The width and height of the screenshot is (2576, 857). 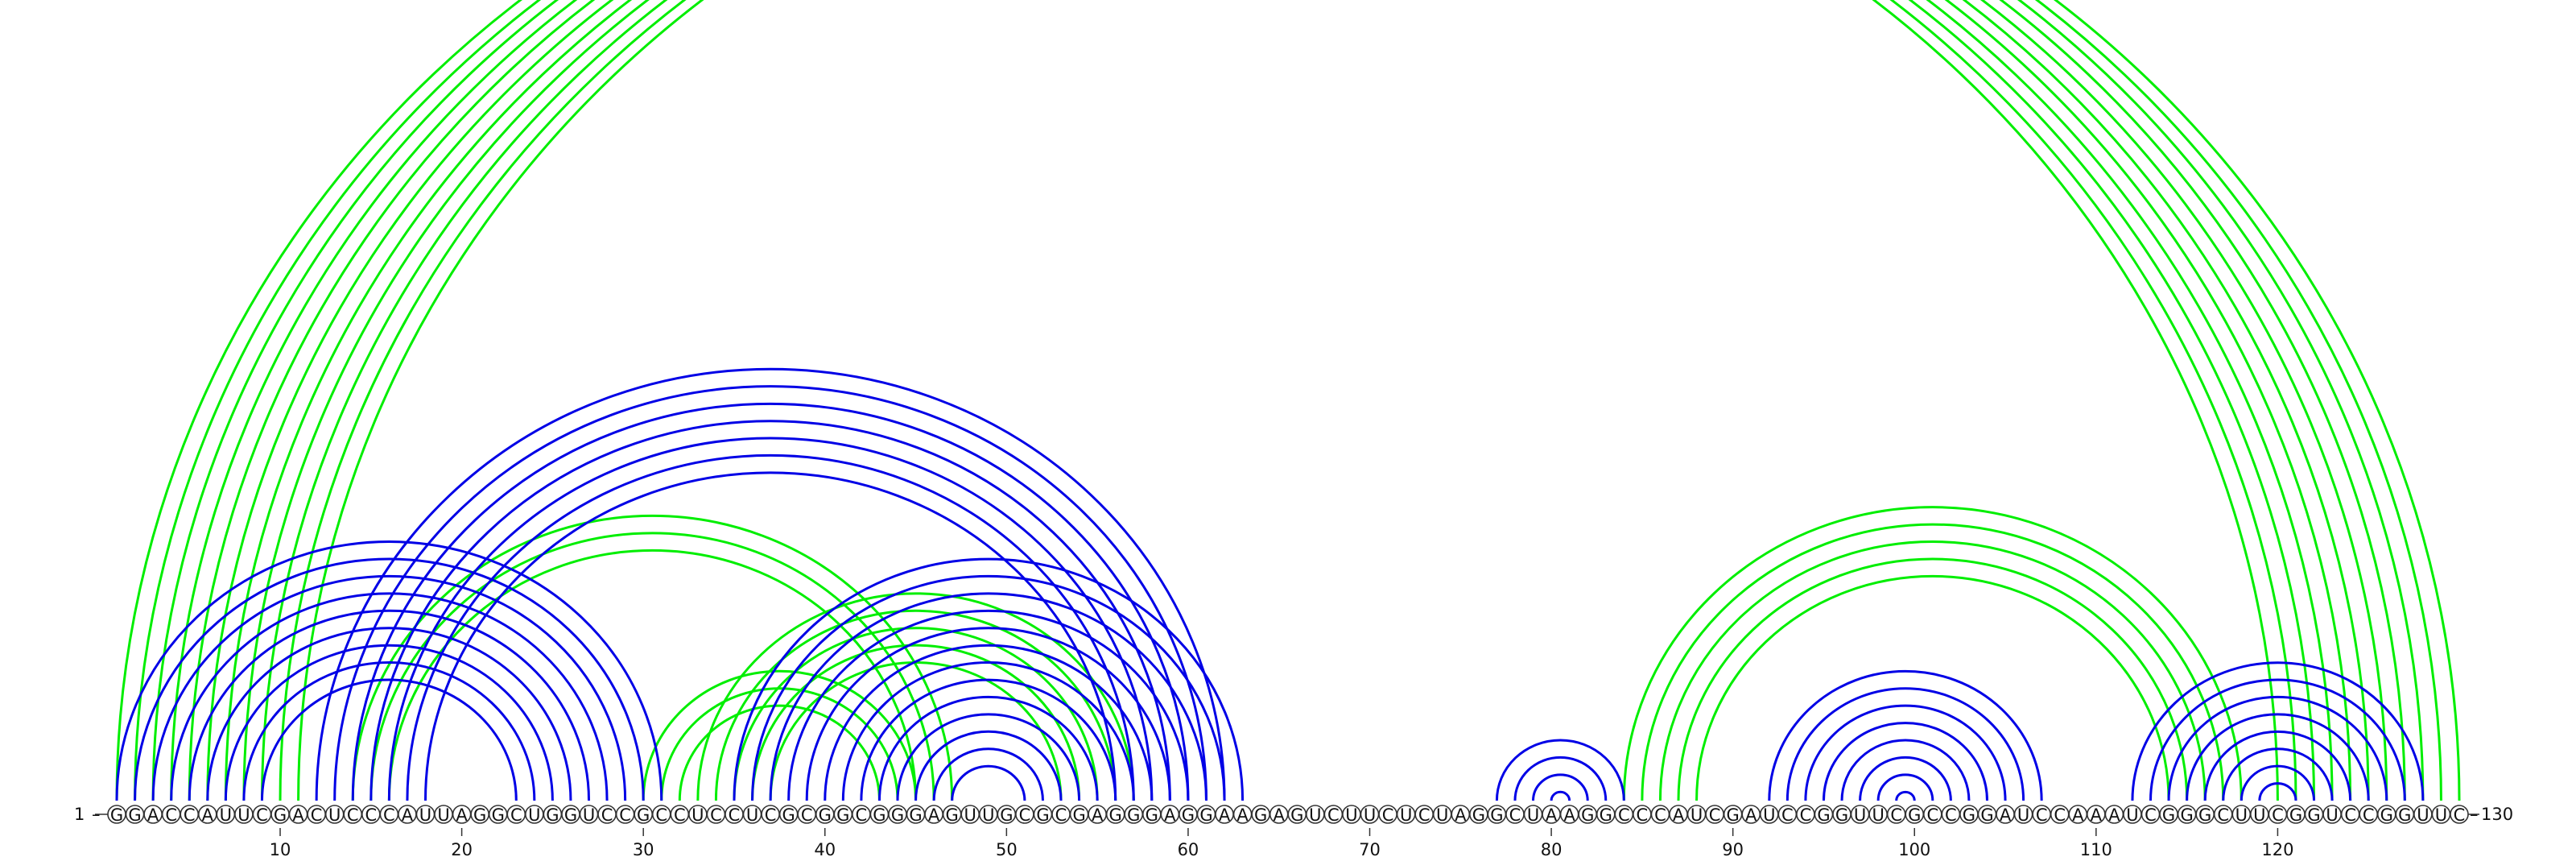 What do you see at coordinates (2097, 815) in the screenshot?
I see `nucleotide-letter-110: A` at bounding box center [2097, 815].